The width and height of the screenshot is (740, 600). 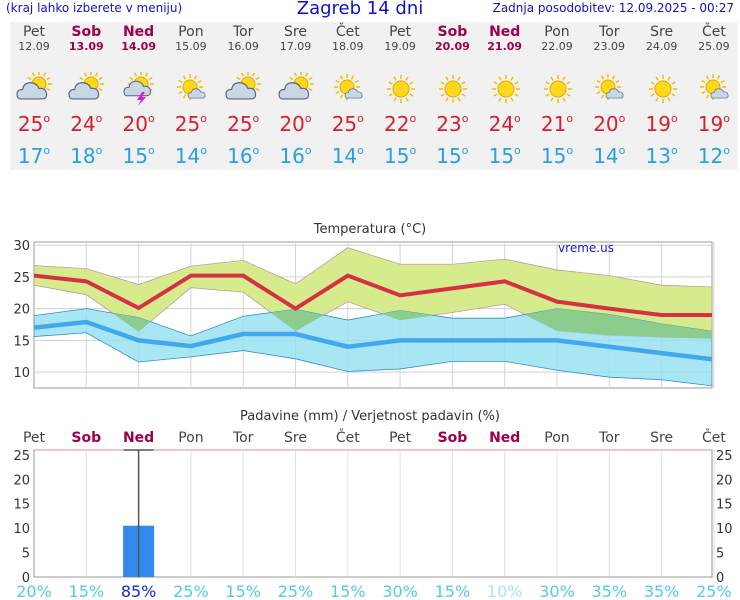 I want to click on day-date: 20.09, so click(x=452, y=46).